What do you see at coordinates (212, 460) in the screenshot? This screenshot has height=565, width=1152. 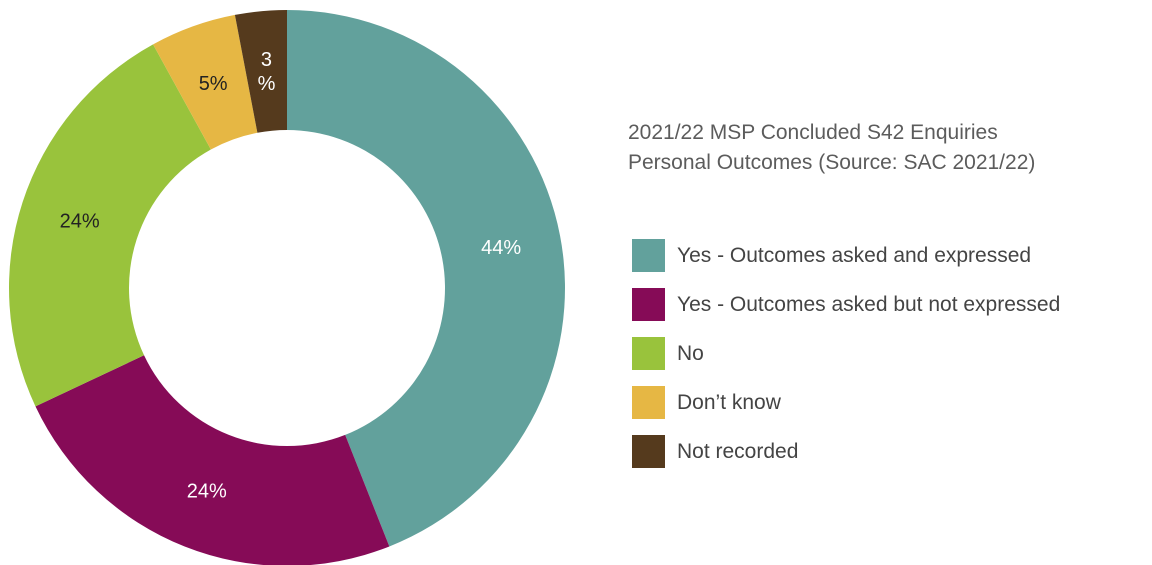 I see `slice-outcomes-not-expressed` at bounding box center [212, 460].